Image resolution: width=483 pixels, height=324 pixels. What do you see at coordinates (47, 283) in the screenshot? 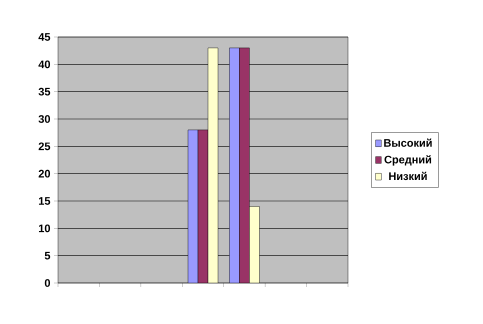
I see `y-tick-label: 0` at bounding box center [47, 283].